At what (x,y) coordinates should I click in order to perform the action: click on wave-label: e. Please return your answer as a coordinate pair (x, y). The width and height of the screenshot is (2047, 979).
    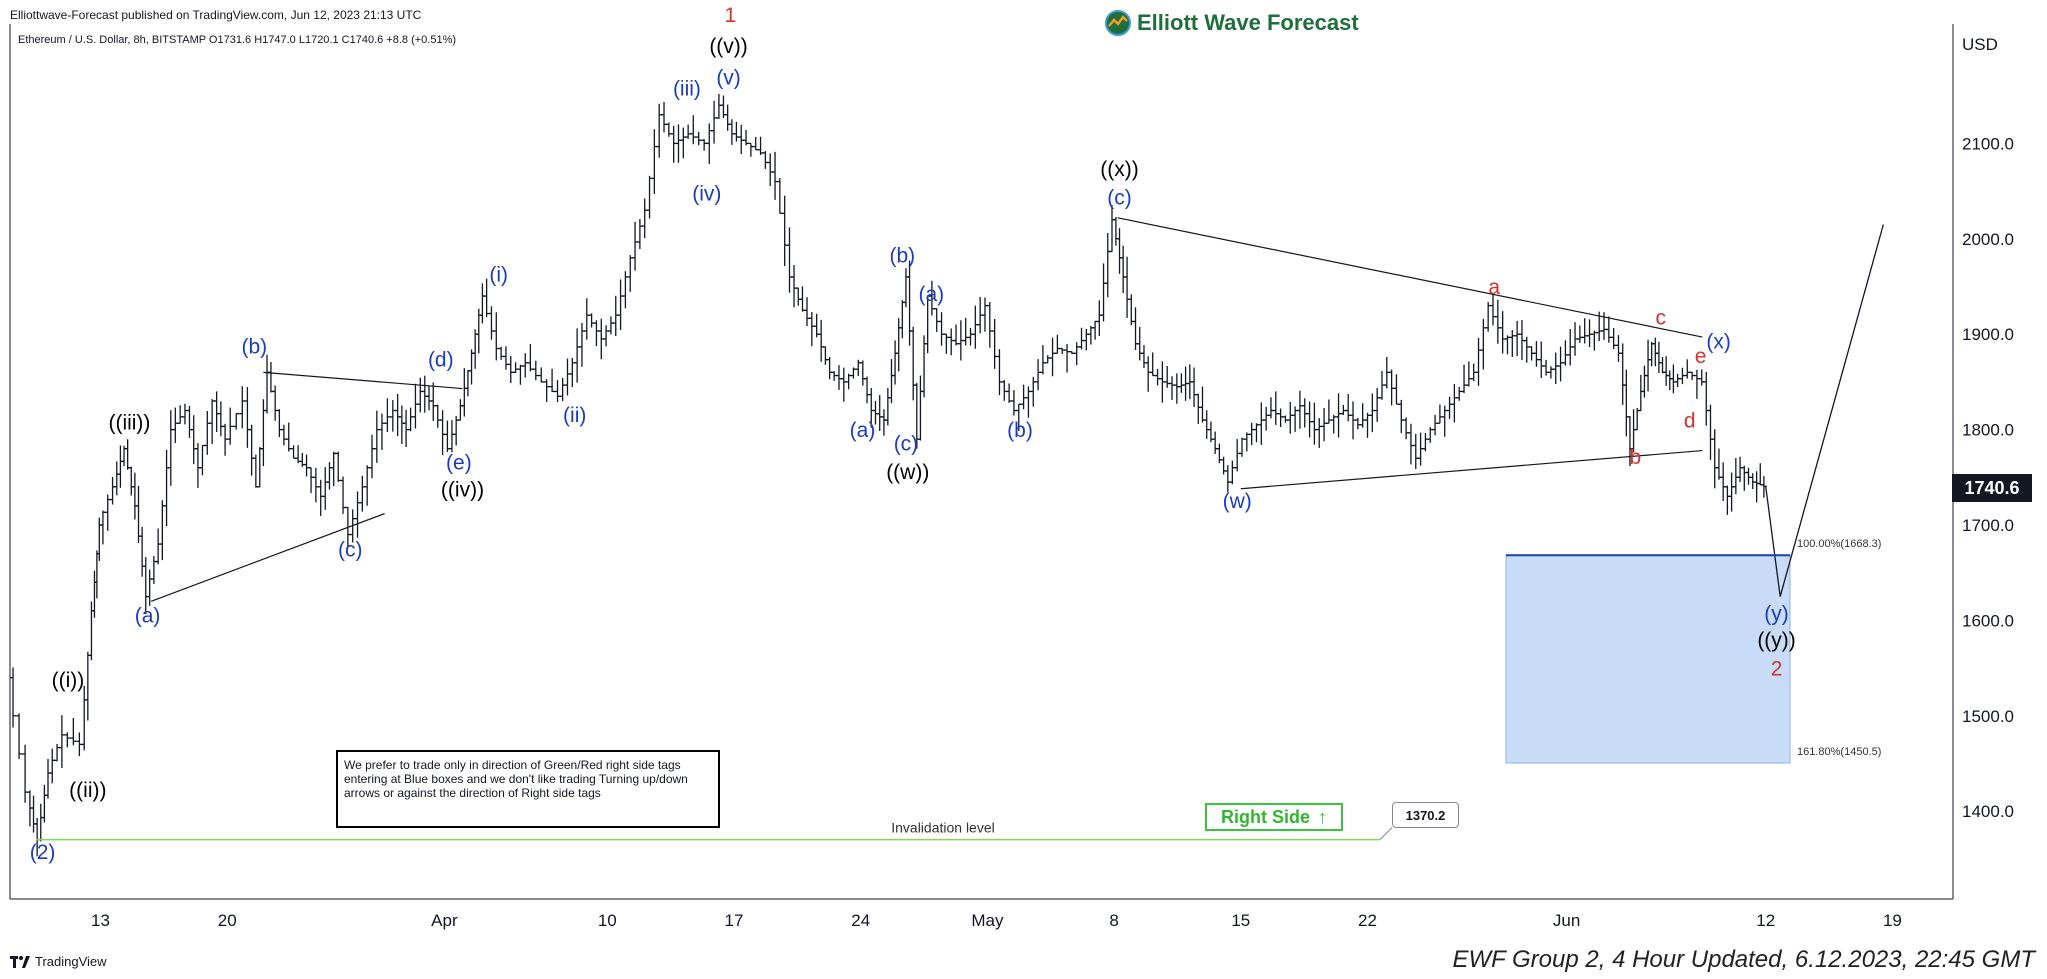
    Looking at the image, I should click on (1701, 356).